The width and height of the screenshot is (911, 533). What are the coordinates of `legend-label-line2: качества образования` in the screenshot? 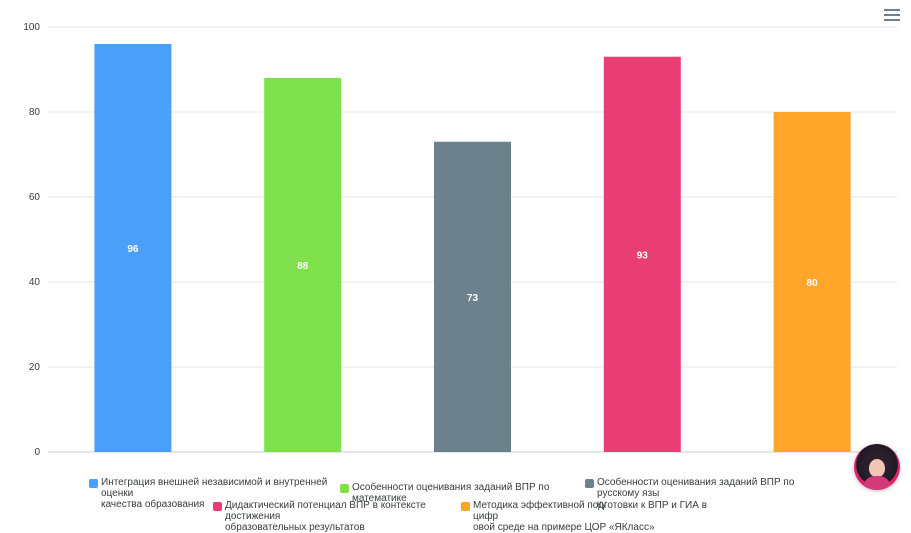 It's located at (153, 504).